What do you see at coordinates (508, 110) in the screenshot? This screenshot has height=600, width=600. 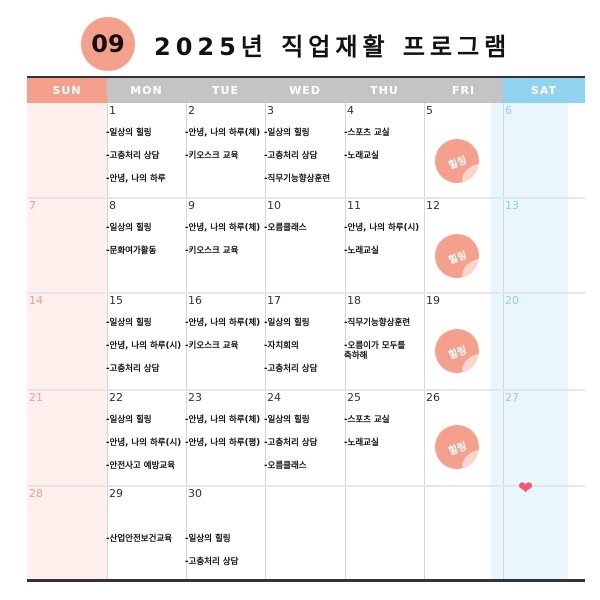 I see `day-number: 6` at bounding box center [508, 110].